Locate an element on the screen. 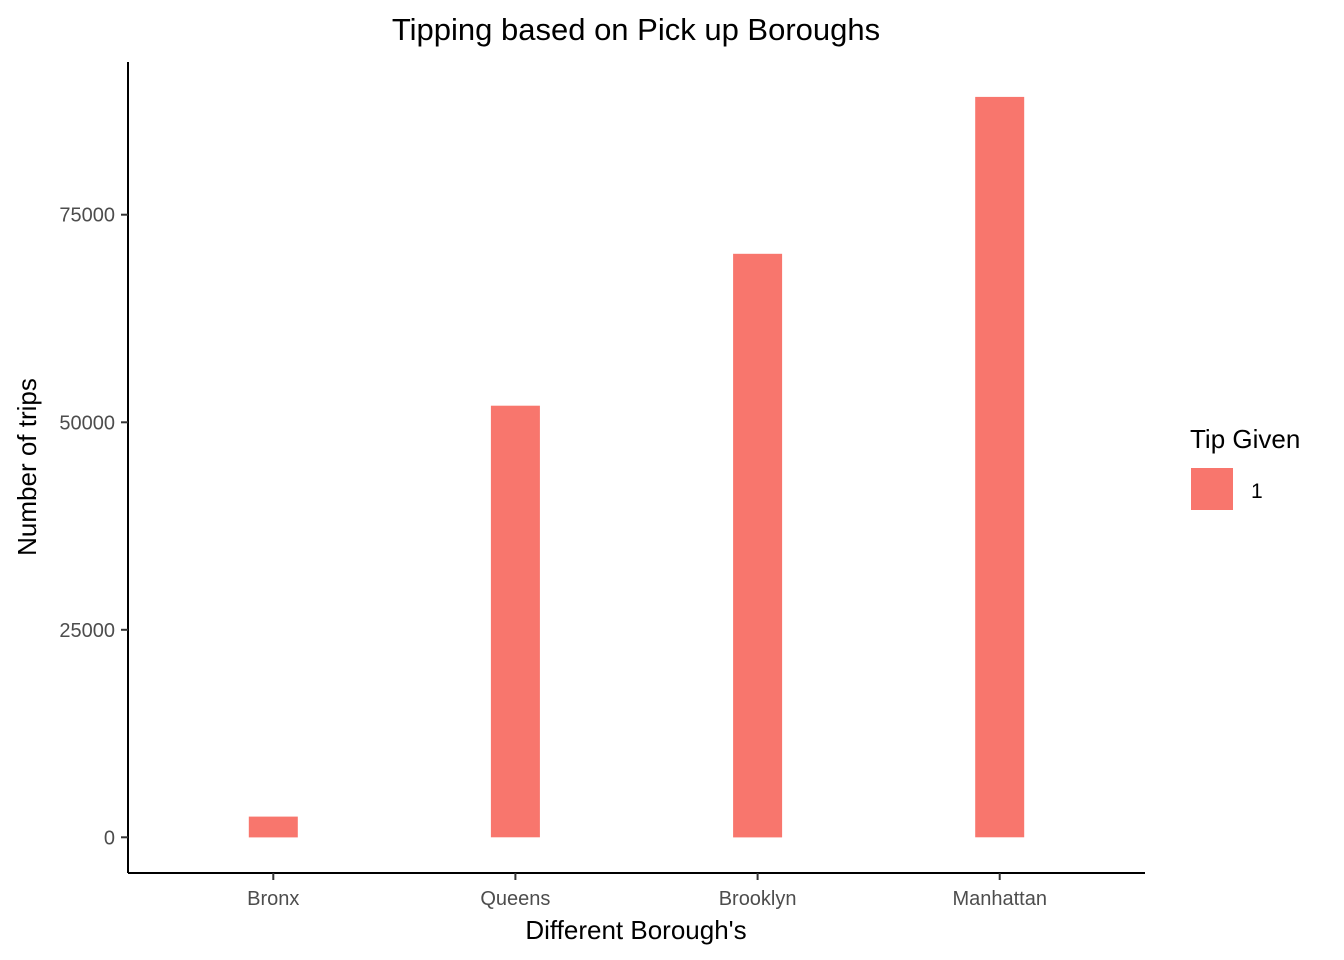 This screenshot has height=960, width=1344. y-tick-label: 50000 is located at coordinates (87, 423).